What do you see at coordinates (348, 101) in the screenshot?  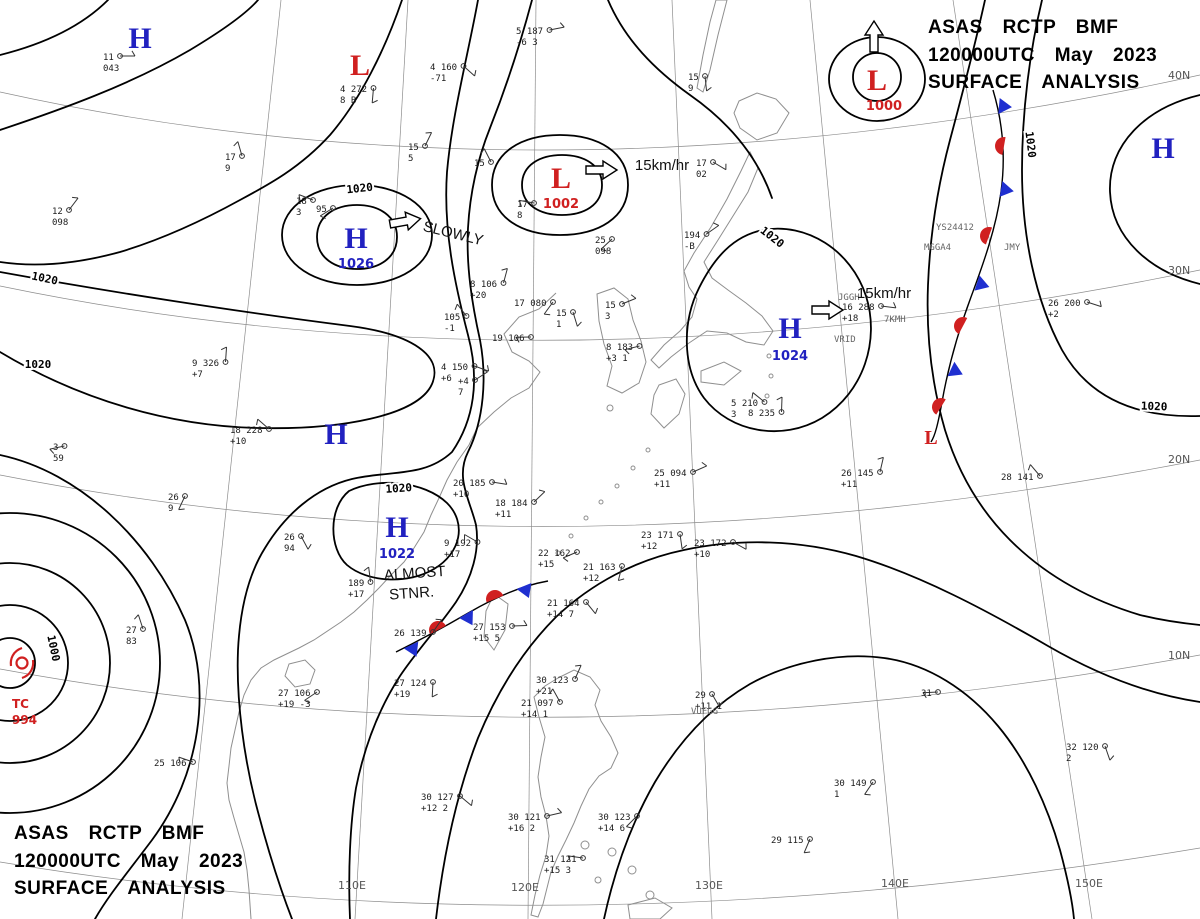 I see `station-value-bottom: 8 B` at bounding box center [348, 101].